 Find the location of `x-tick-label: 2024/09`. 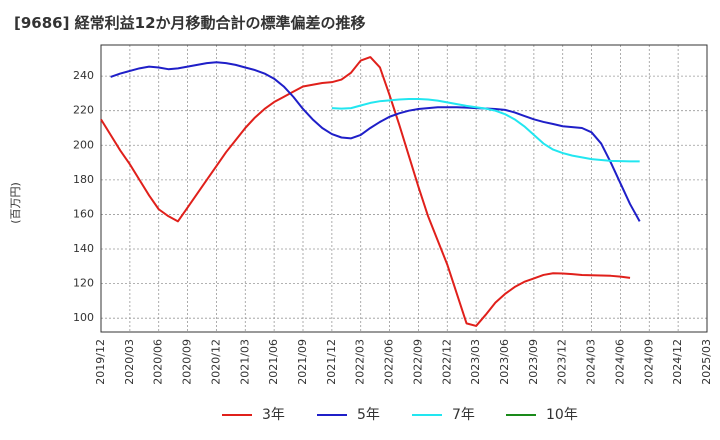

x-tick-label: 2024/09 is located at coordinates (648, 362).